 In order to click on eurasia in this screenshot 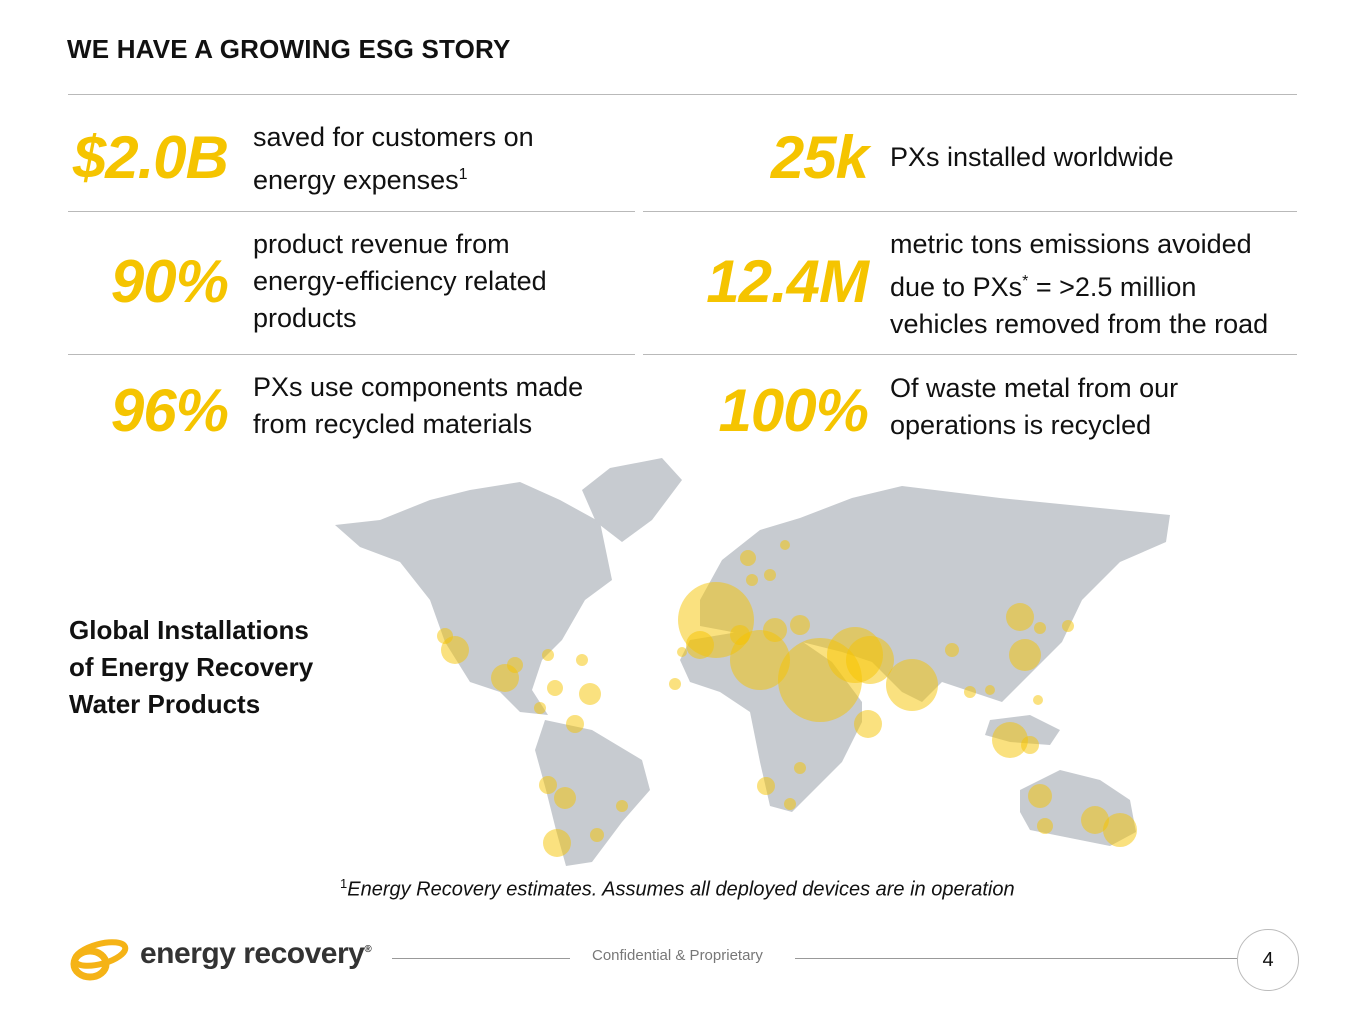, I will do `click(935, 594)`.